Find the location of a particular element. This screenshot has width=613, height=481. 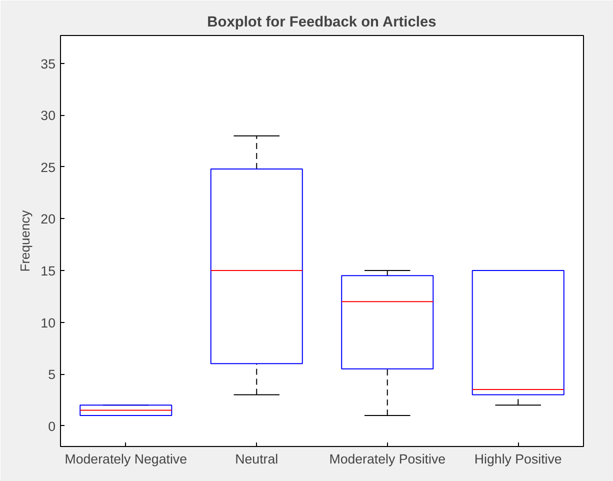

y-tick-label: 30 is located at coordinates (48, 116).